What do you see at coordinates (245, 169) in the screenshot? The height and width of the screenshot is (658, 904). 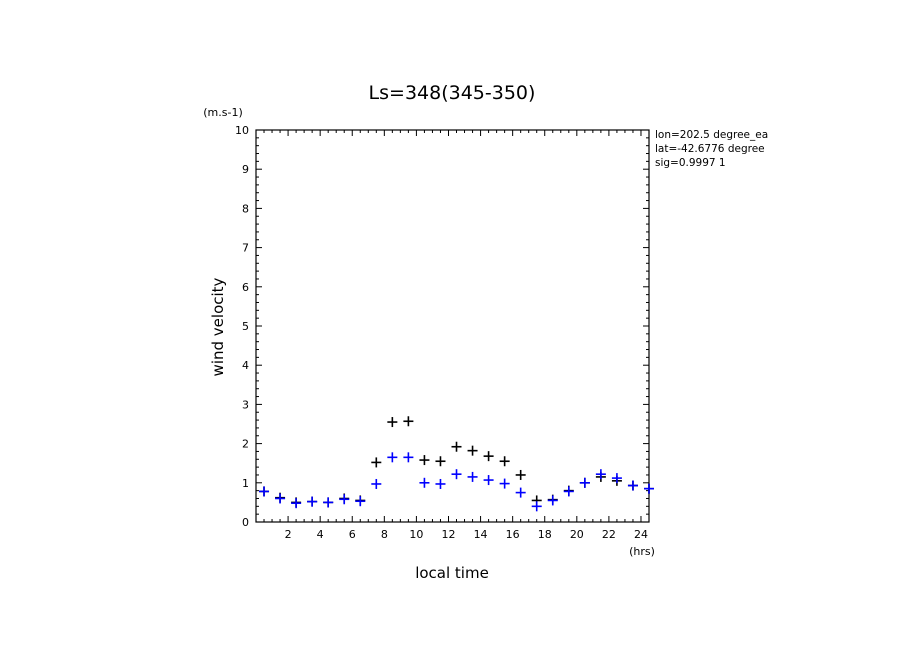 I see `y-tick-label: 9` at bounding box center [245, 169].